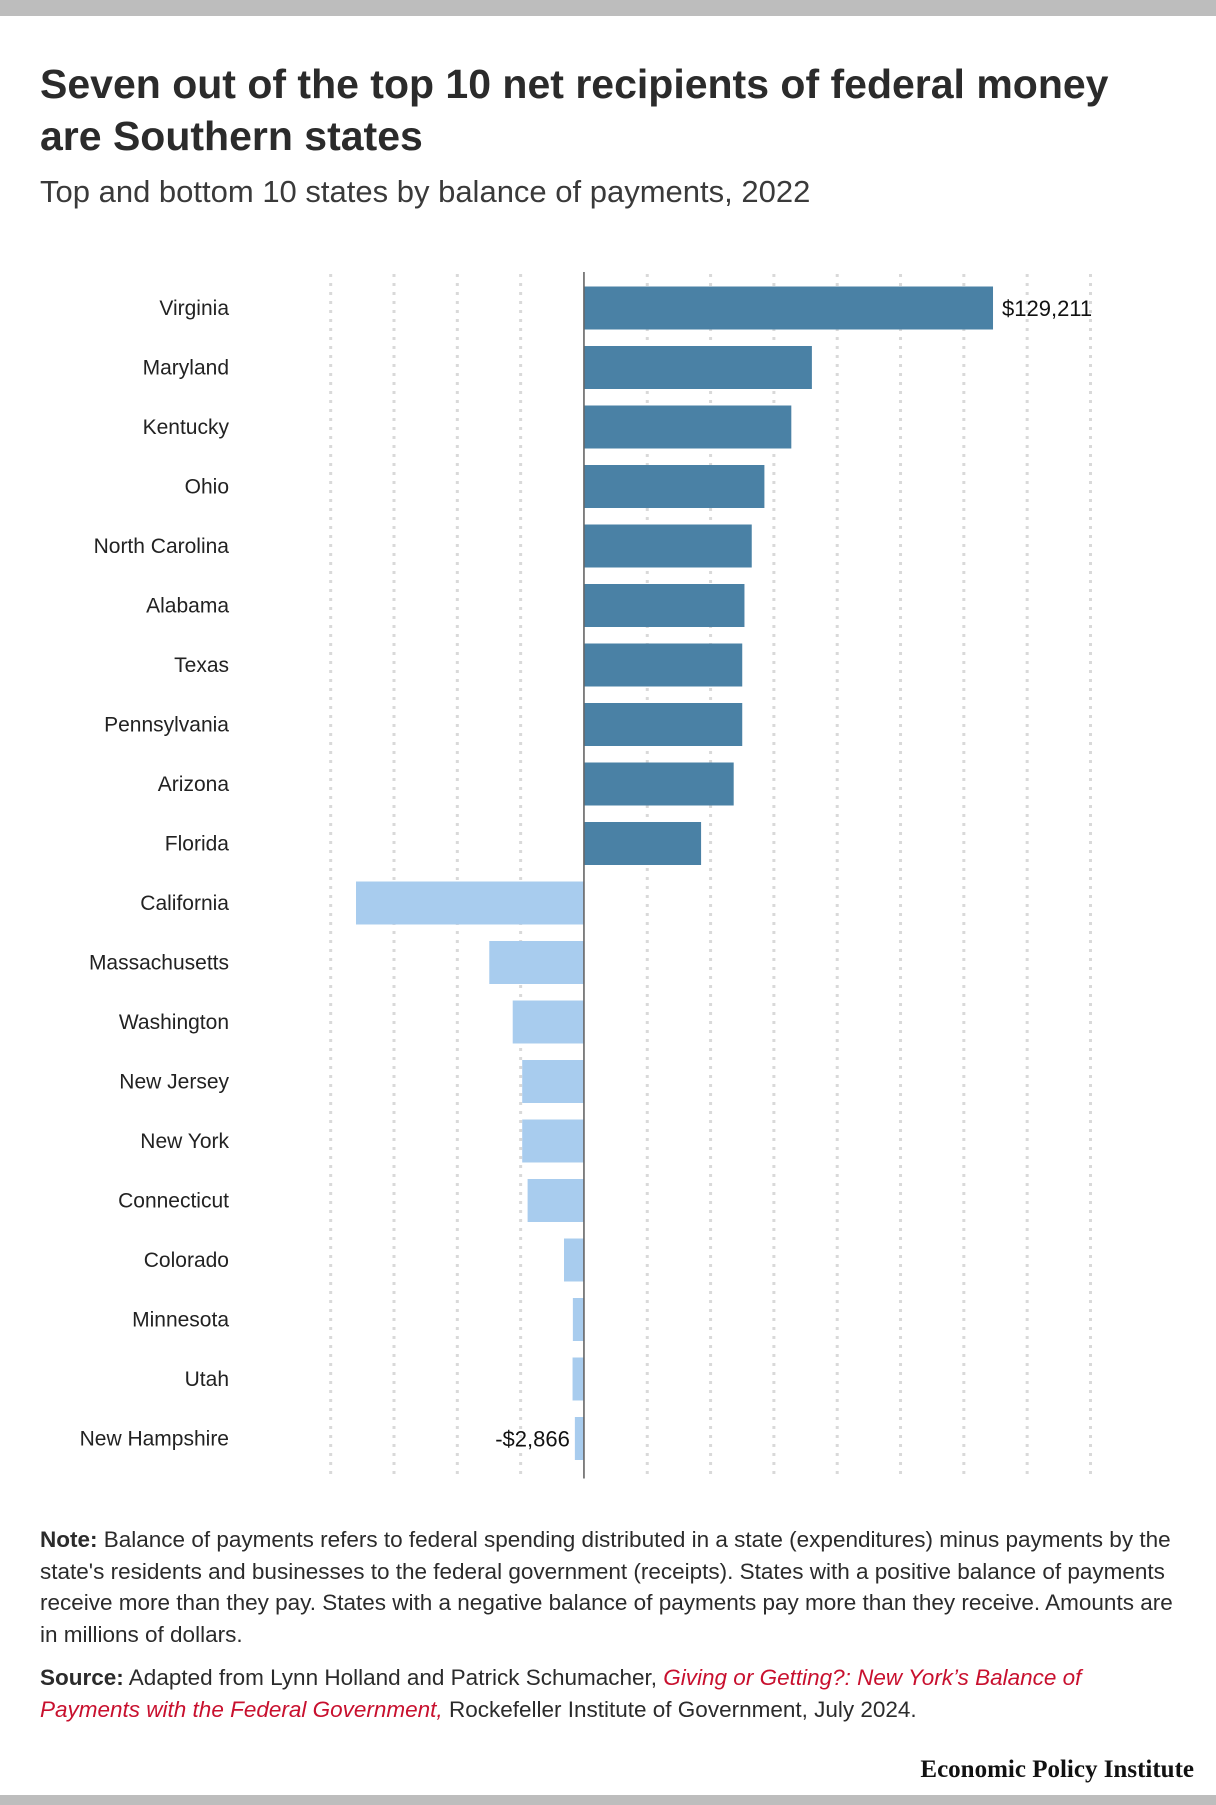  Describe the element at coordinates (184, 1141) in the screenshot. I see `category-label: New York` at that location.